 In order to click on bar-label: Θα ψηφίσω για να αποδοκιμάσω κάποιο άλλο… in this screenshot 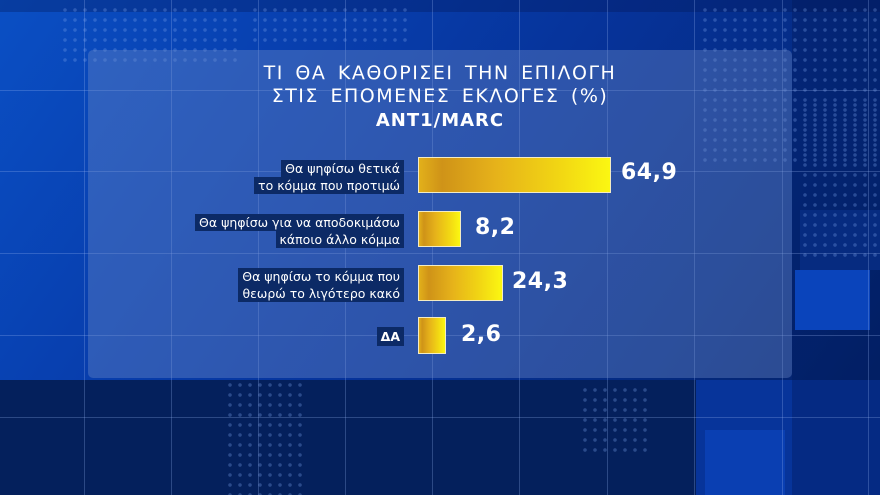, I will do `click(299, 231)`.